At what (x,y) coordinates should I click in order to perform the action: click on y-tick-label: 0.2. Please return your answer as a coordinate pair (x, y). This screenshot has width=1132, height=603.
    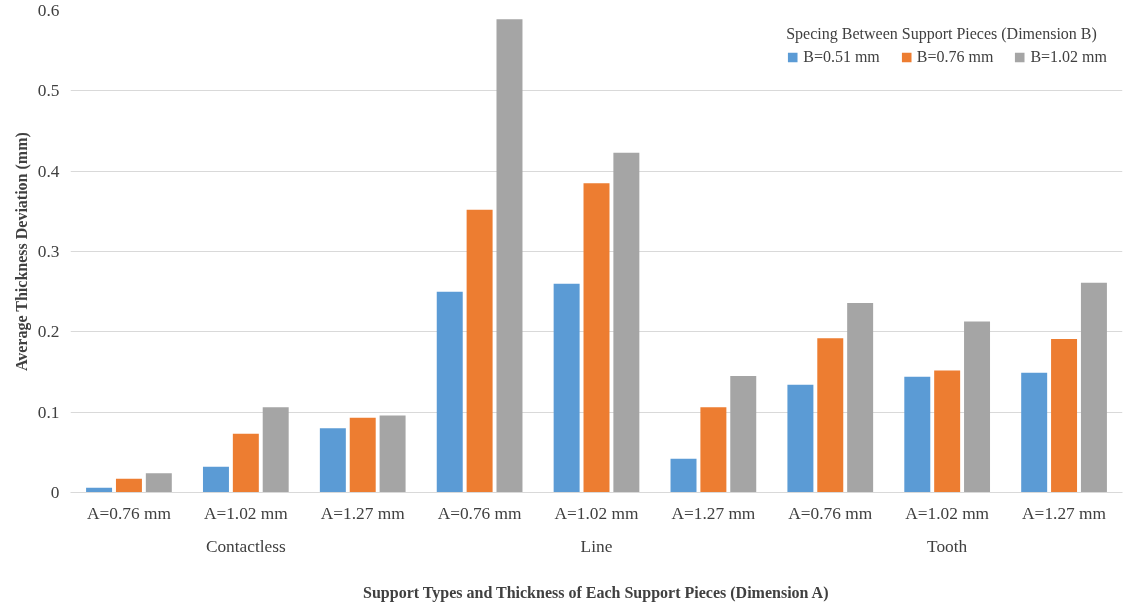
    Looking at the image, I should click on (48, 332).